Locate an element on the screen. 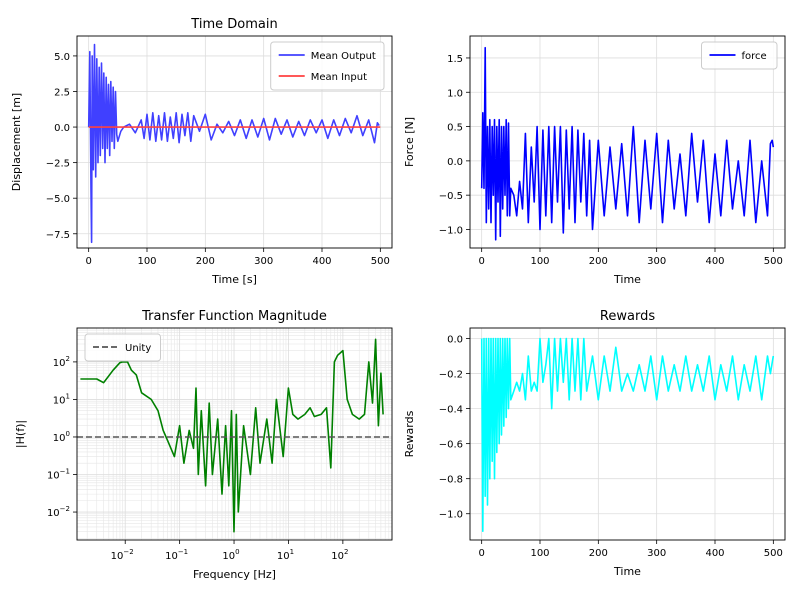 The width and height of the screenshot is (800, 600). x-tick-label: 10² is located at coordinates (339, 555).